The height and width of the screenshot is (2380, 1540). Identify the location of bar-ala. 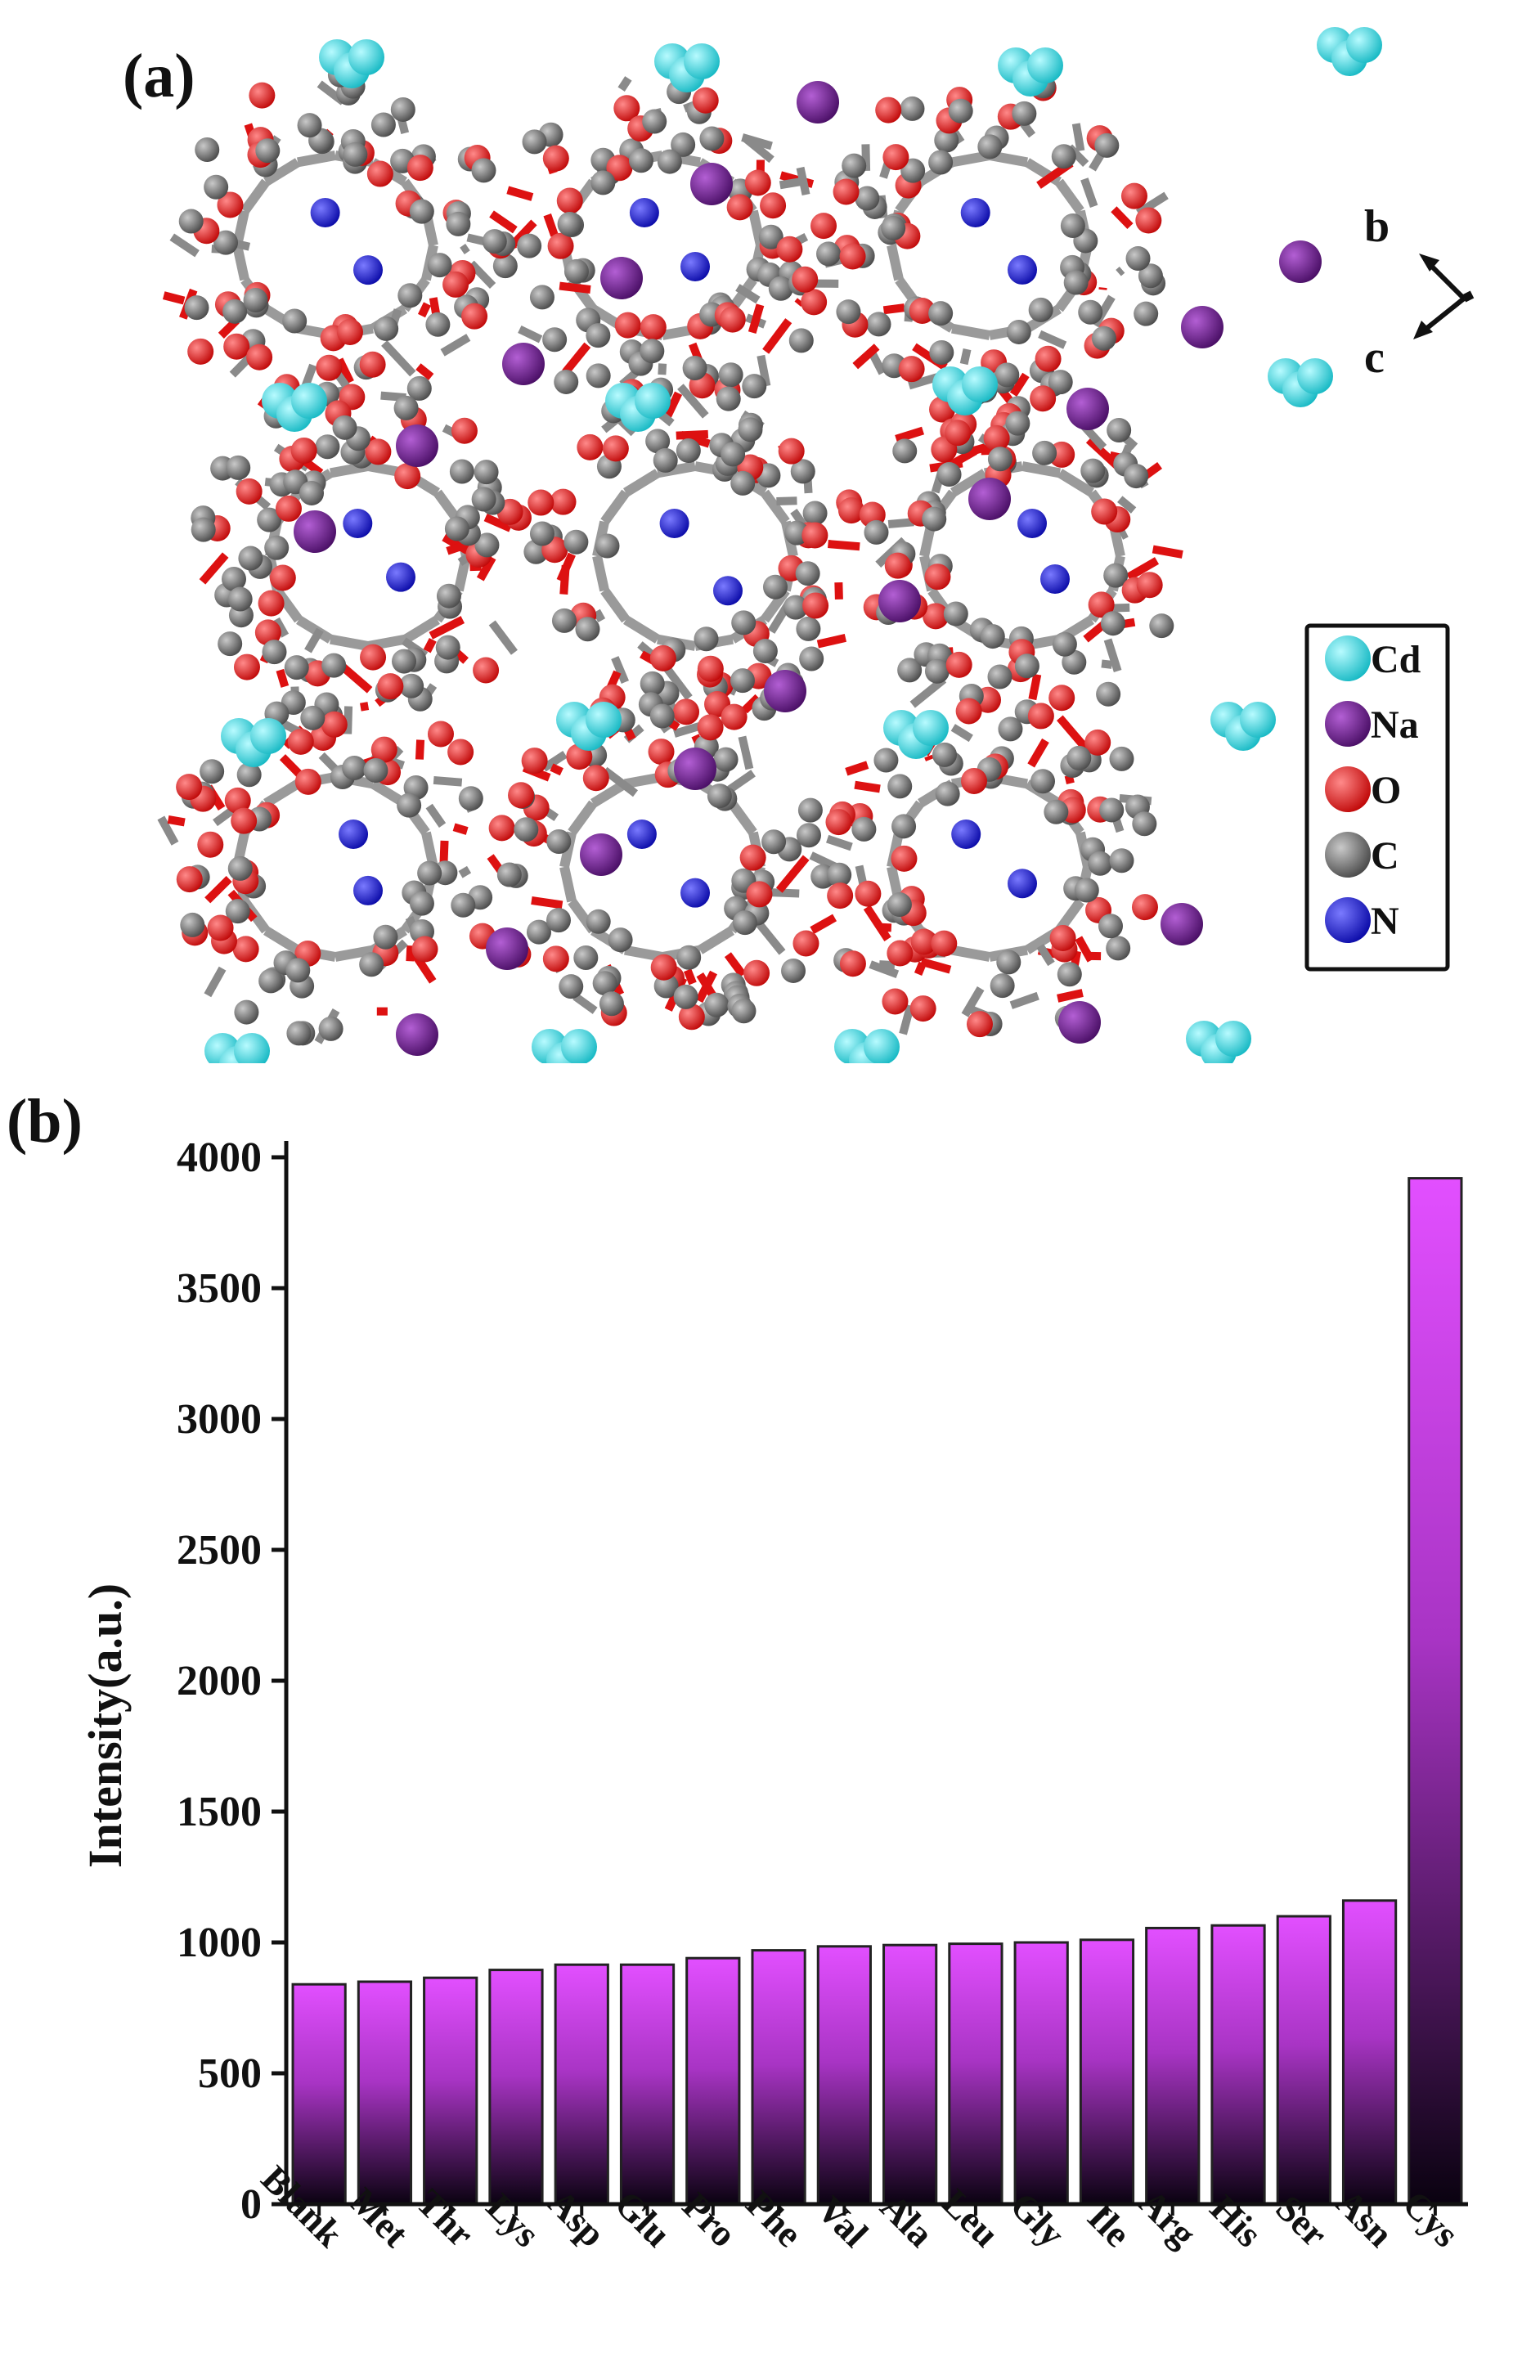
(910, 2074).